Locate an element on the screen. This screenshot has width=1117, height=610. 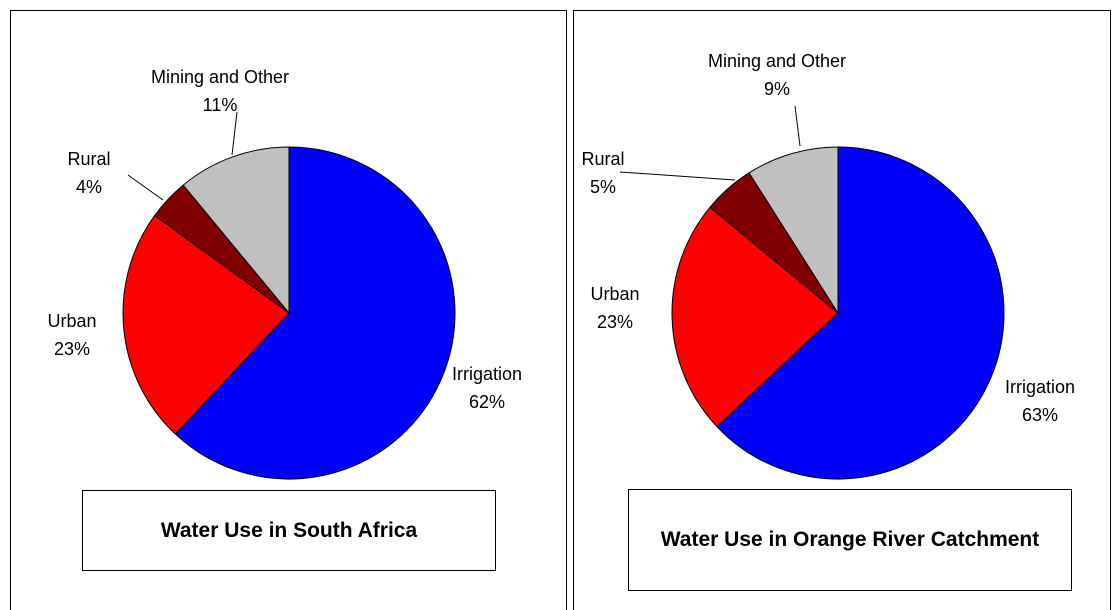
slice-value-label: 62% is located at coordinates (487, 402).